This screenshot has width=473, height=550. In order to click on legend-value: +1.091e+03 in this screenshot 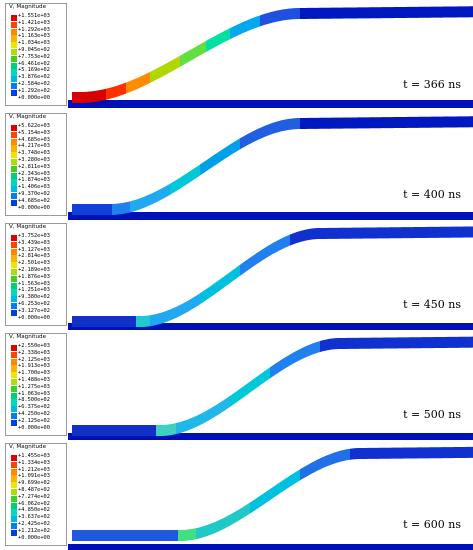, I will do `click(34, 476)`.